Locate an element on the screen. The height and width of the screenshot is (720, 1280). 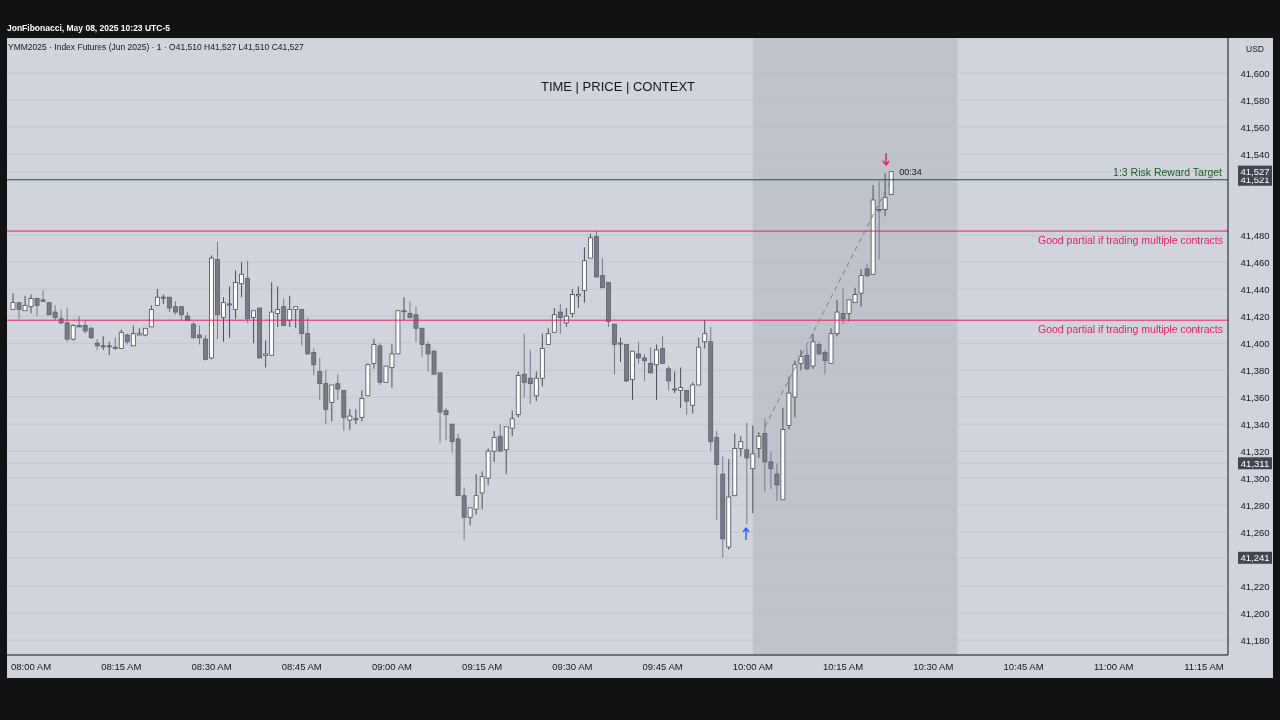
y-axis-title: USD is located at coordinates (1255, 49).